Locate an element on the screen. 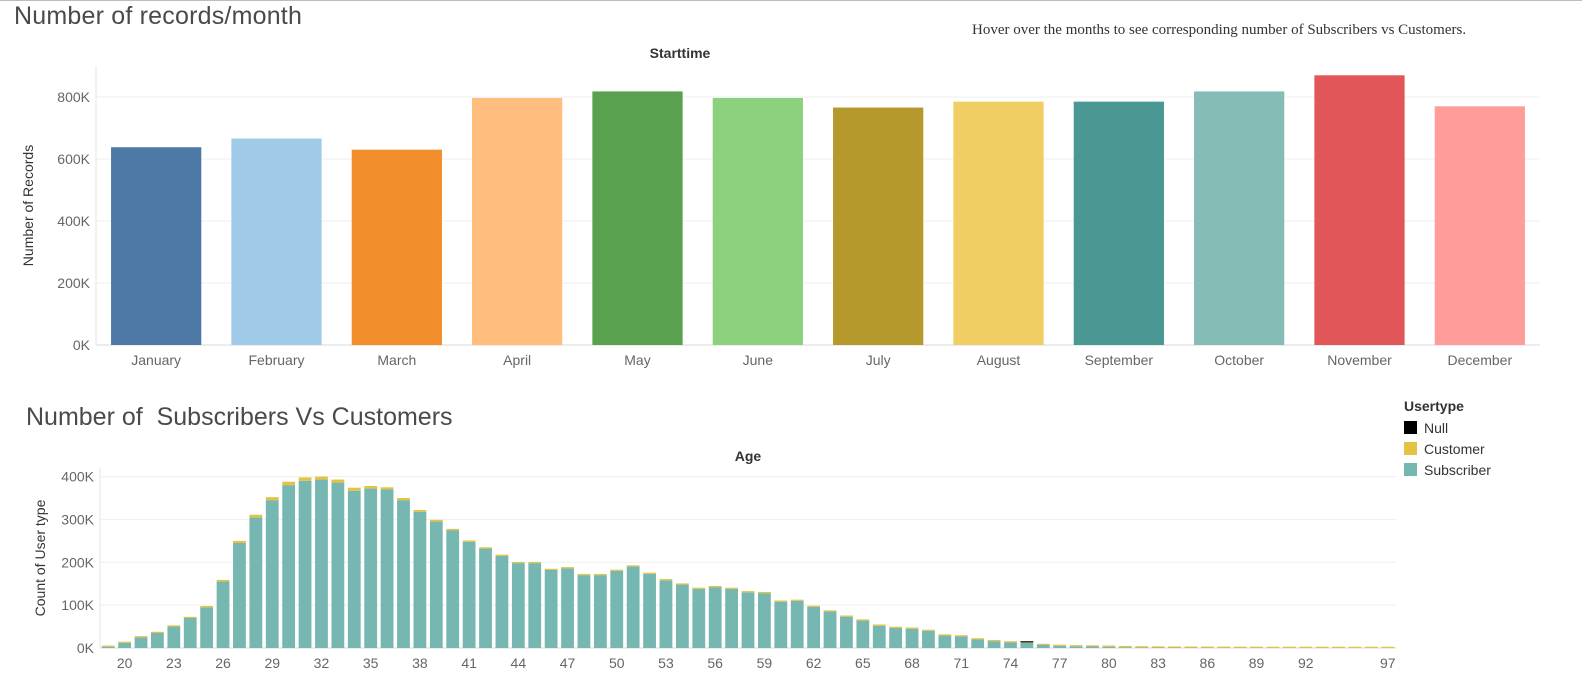  bar-age-84-customer is located at coordinates (1174, 647).